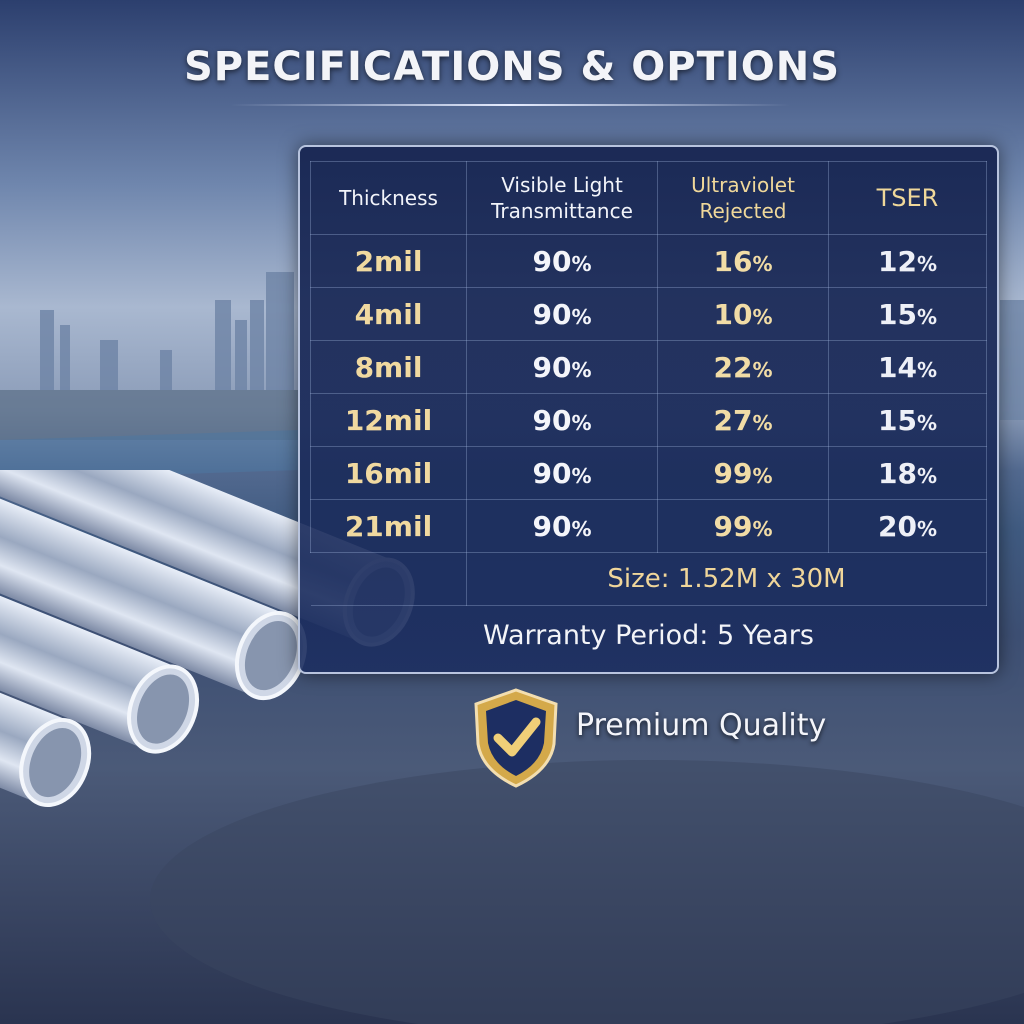 The height and width of the screenshot is (1024, 1024). I want to click on cell-tser: 18%, so click(907, 473).